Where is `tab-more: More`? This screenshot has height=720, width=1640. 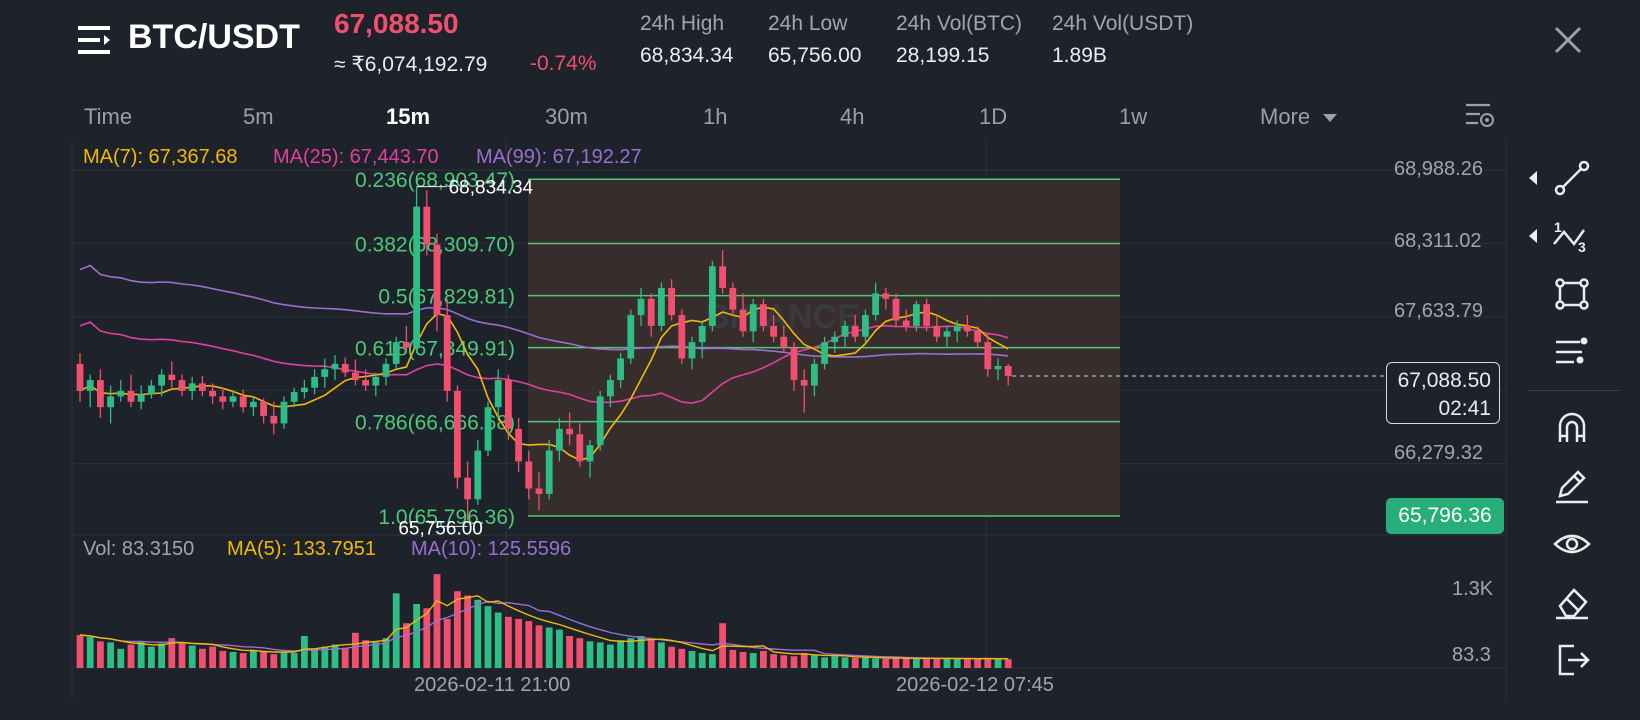
tab-more: More is located at coordinates (1299, 117).